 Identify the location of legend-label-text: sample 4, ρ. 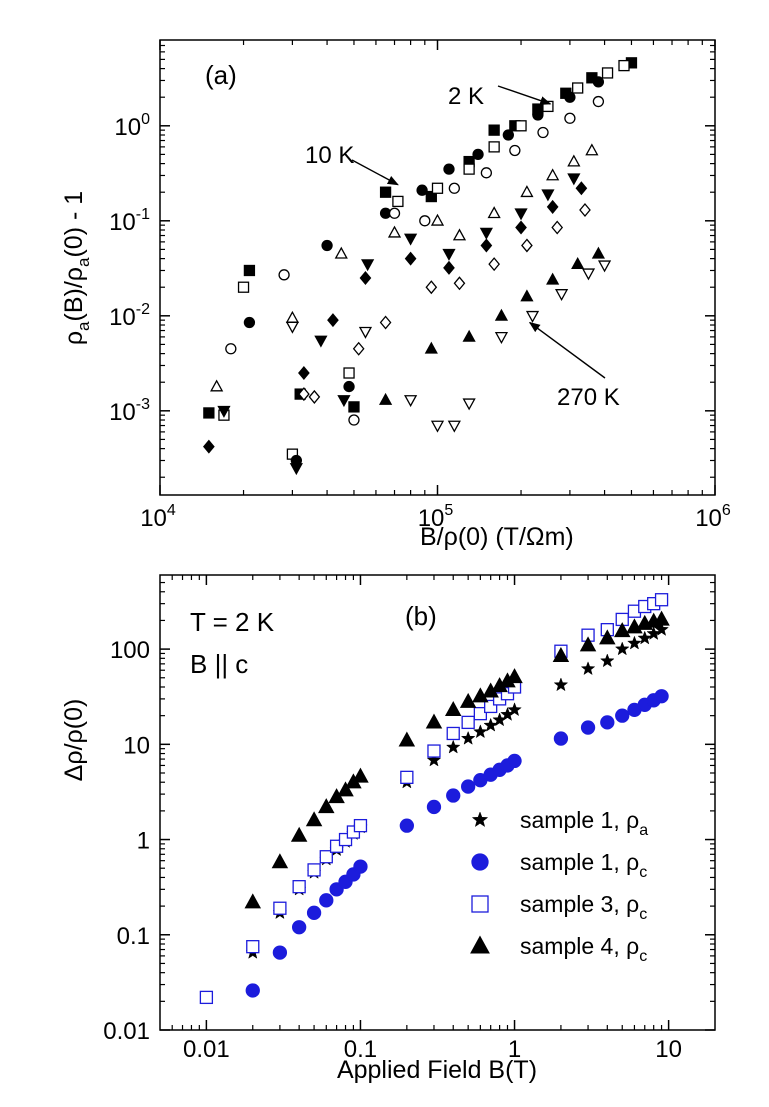
(579, 946).